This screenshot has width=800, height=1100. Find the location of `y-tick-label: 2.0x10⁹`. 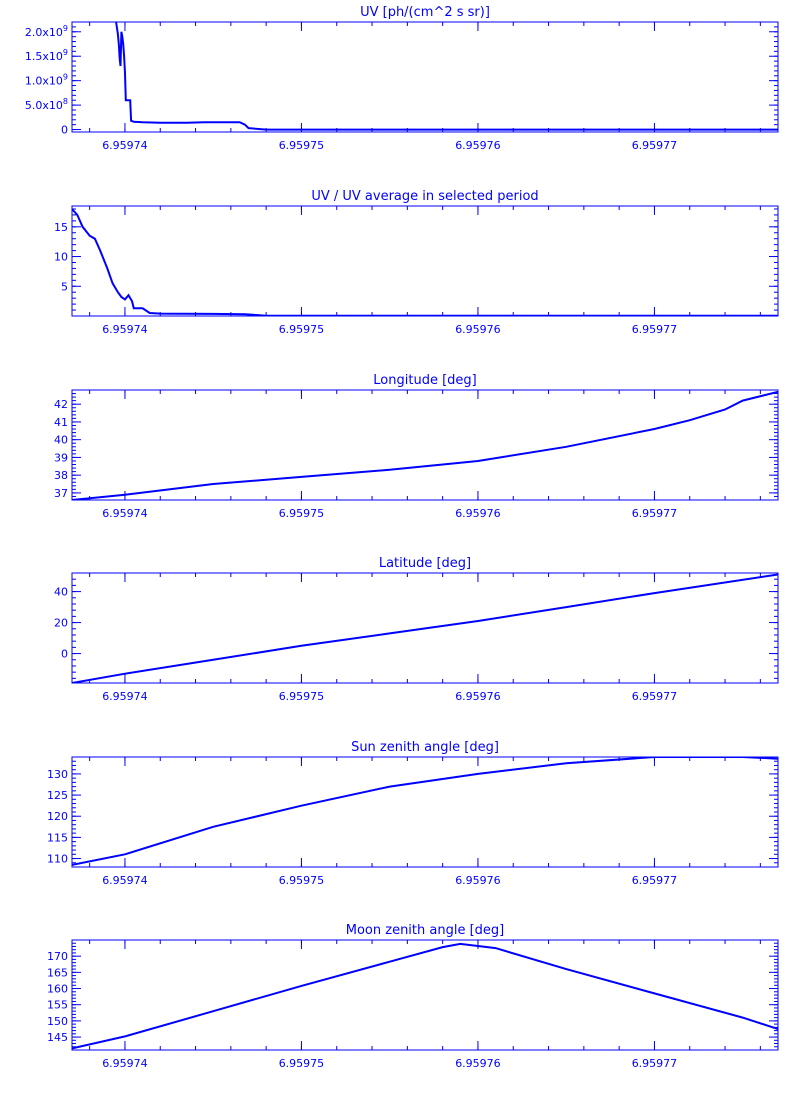

y-tick-label: 2.0x10⁹ is located at coordinates (46, 31).